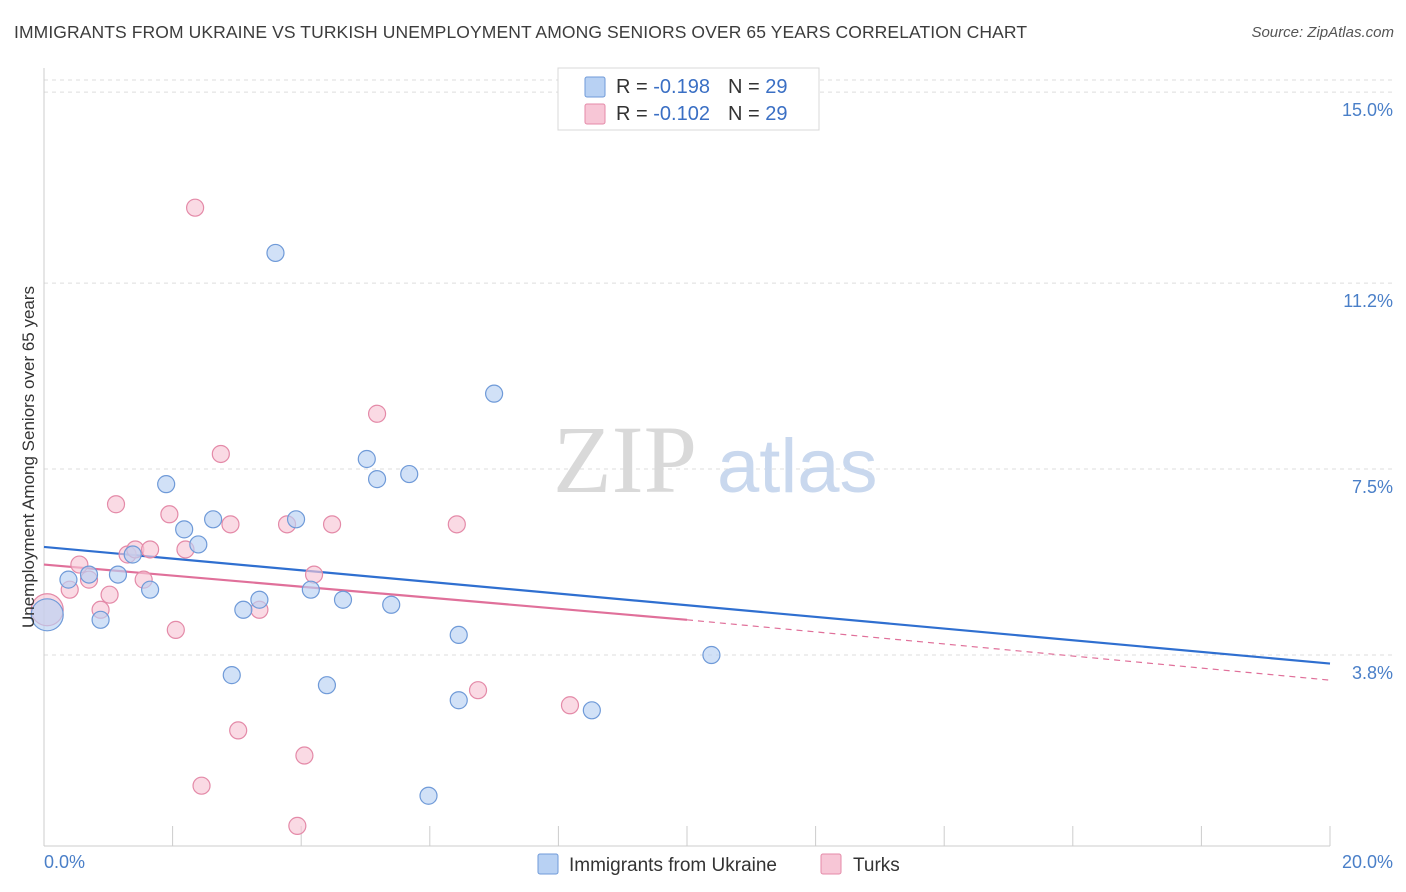  Describe the element at coordinates (715, 459) in the screenshot. I see `watermark: ZIP atlas` at that location.